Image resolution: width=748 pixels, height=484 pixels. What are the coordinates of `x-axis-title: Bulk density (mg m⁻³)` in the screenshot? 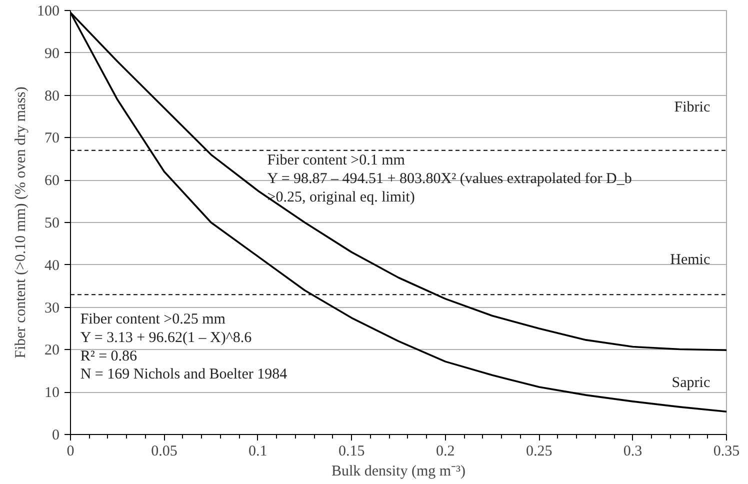 It's located at (398, 472).